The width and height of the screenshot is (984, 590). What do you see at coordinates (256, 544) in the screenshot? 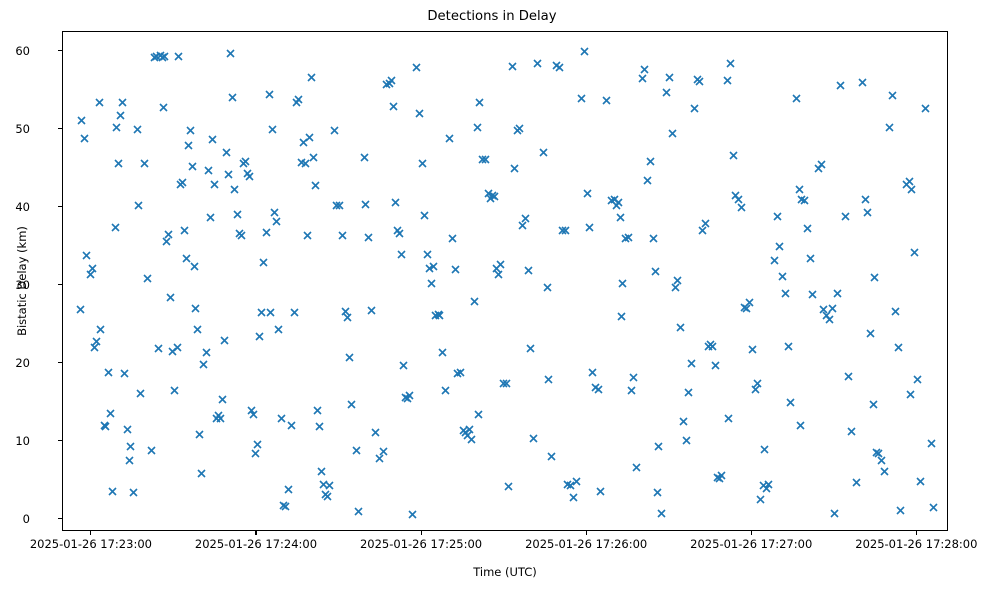
I see `x-tick-label: 2025-01-26 17:24:00` at bounding box center [256, 544].